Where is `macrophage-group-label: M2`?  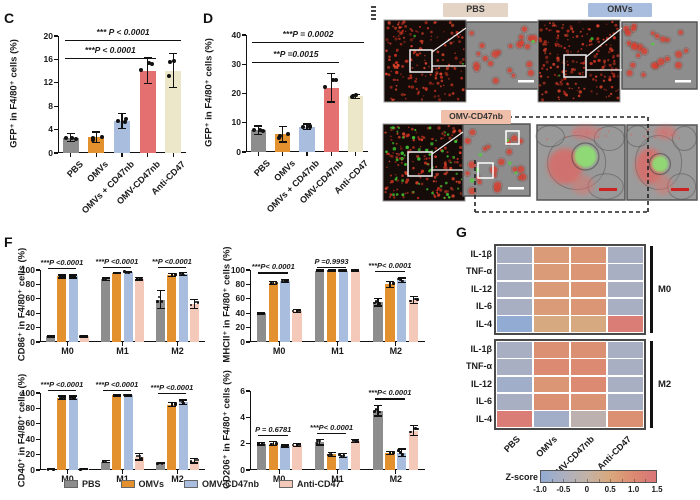 macrophage-group-label: M2 is located at coordinates (665, 384).